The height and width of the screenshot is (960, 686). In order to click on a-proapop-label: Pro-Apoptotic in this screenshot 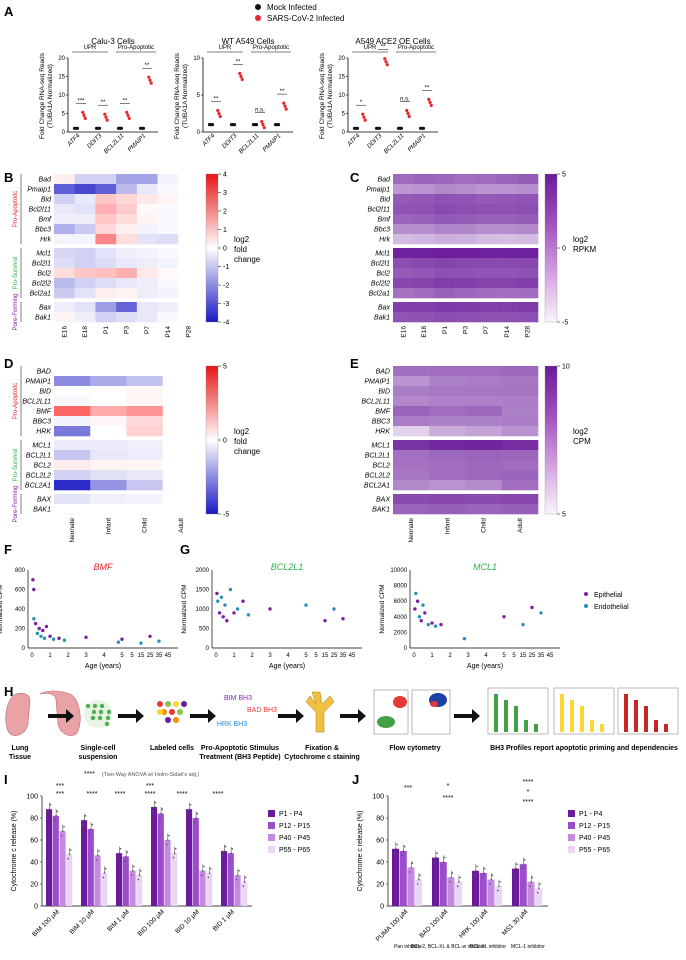, I will do `click(271, 48)`.